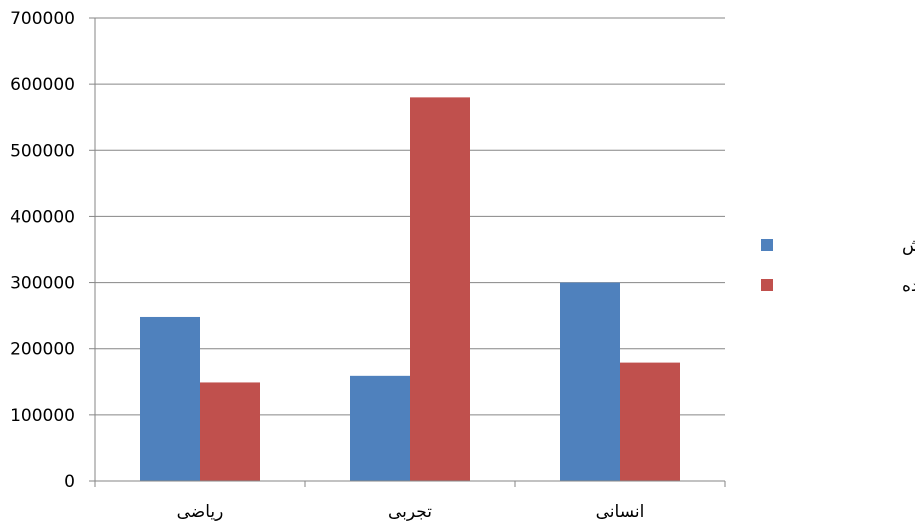 Image resolution: width=915 pixels, height=527 pixels. What do you see at coordinates (620, 512) in the screenshot?
I see `x-tick-label: انسانی` at bounding box center [620, 512].